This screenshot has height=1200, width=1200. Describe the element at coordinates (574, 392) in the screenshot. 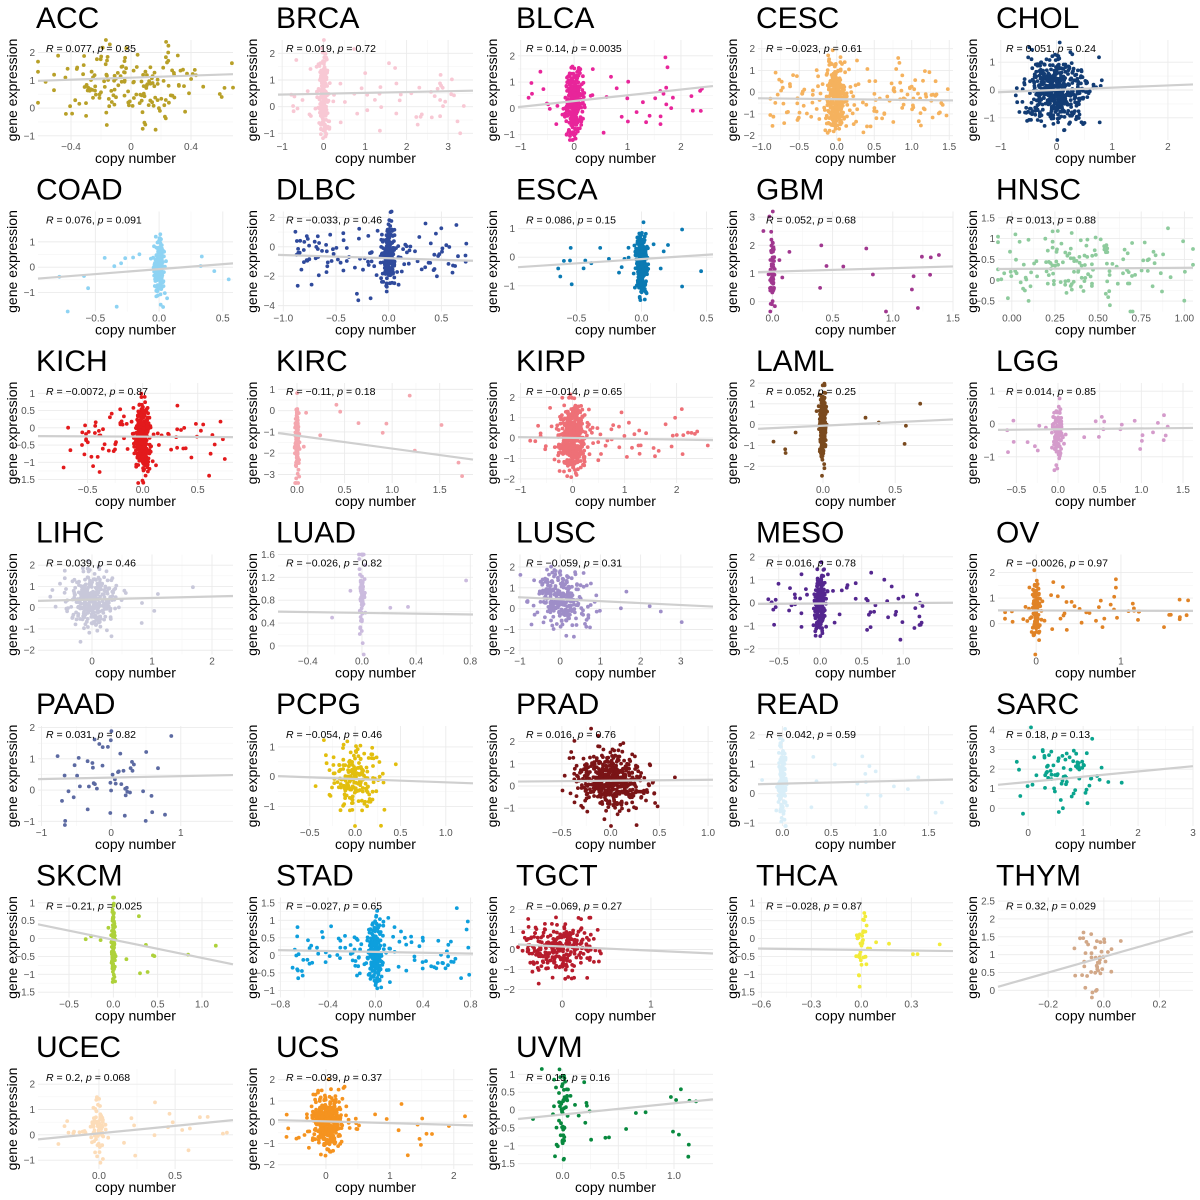

I see `stat-label: R = −0.014, p = 0.65` at that location.